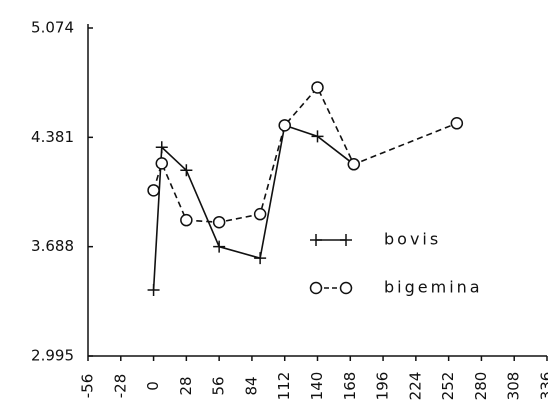  What do you see at coordinates (88, 386) in the screenshot?
I see `x-tick-label: -56` at bounding box center [88, 386].